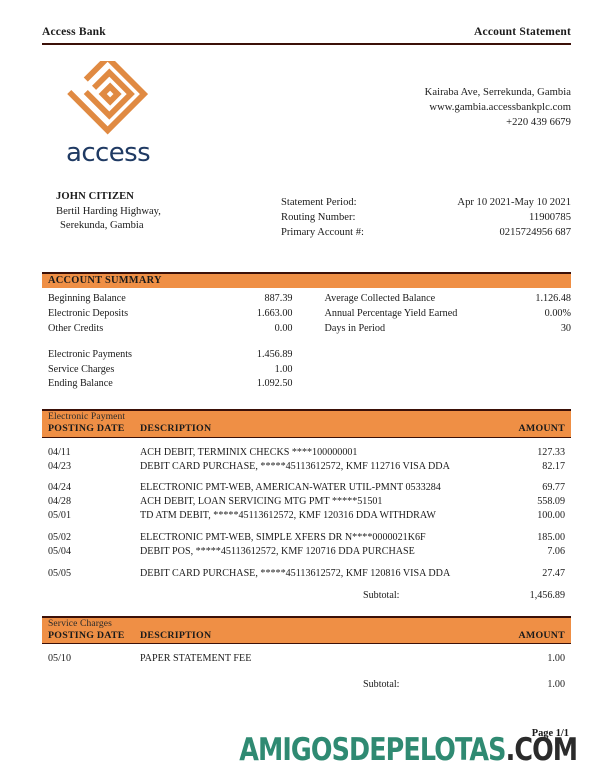 The width and height of the screenshot is (613, 782). Describe the element at coordinates (108, 153) in the screenshot. I see `logo-wordmark: access` at that location.